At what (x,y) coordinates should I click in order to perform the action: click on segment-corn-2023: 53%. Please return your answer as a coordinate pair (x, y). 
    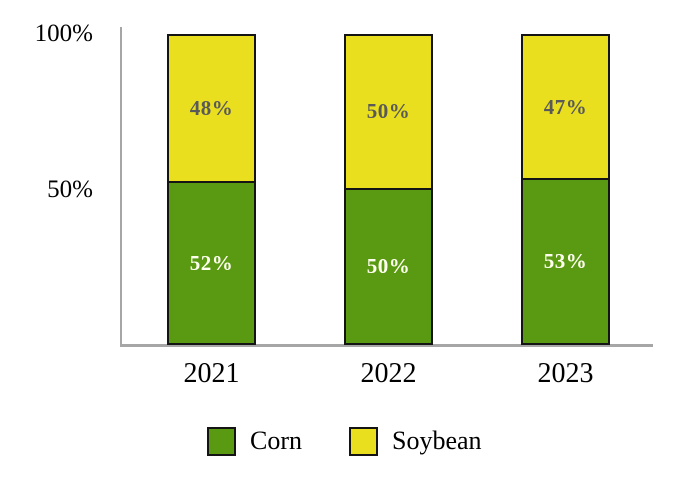
    Looking at the image, I should click on (565, 261).